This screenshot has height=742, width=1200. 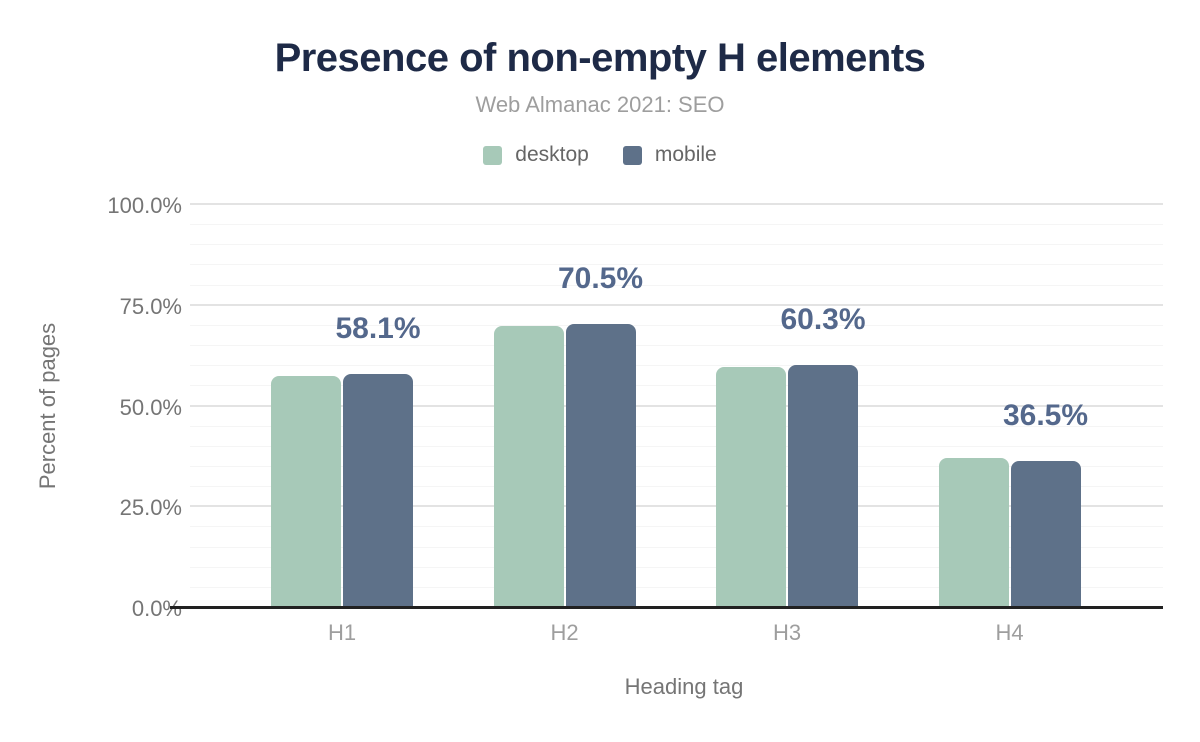 I want to click on y-tick-label-50: 50.0%, so click(x=150, y=407).